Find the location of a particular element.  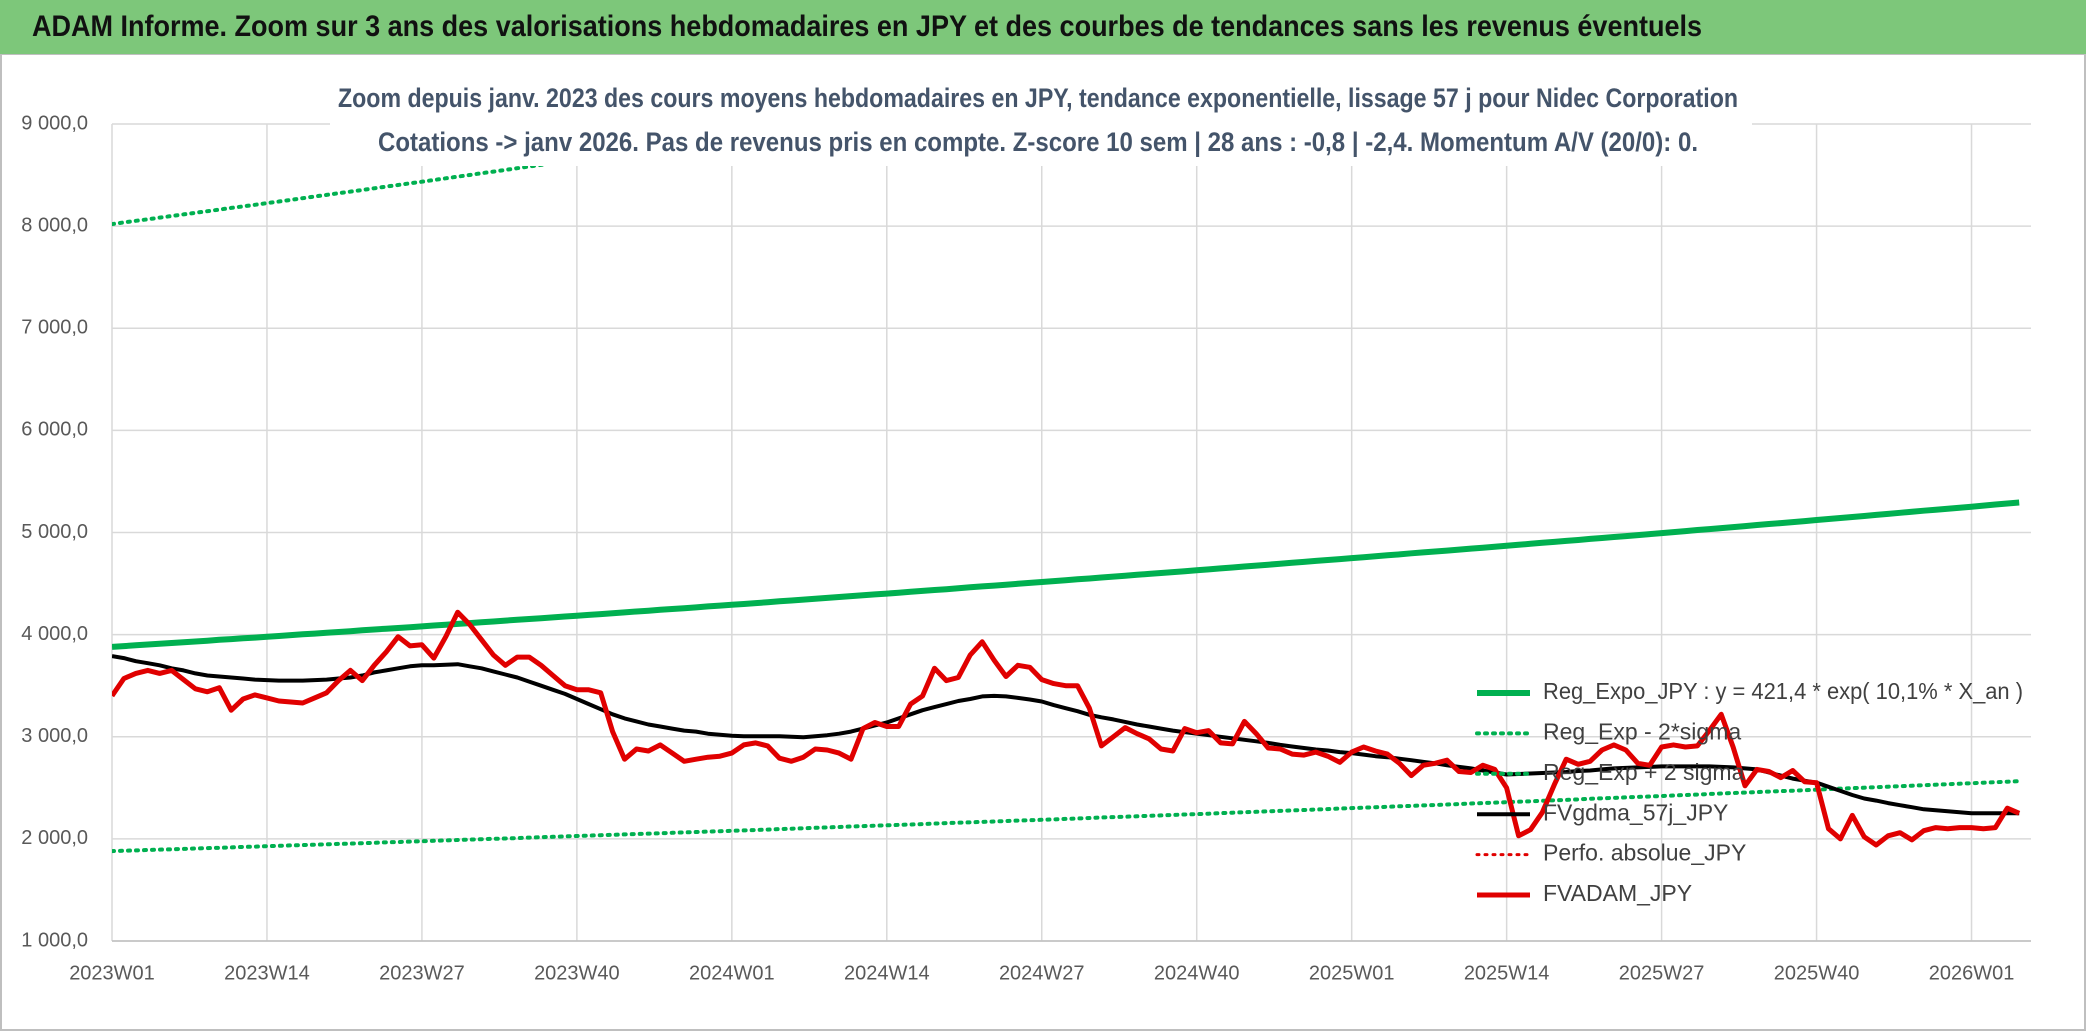

header-bar is located at coordinates (1043, 27).